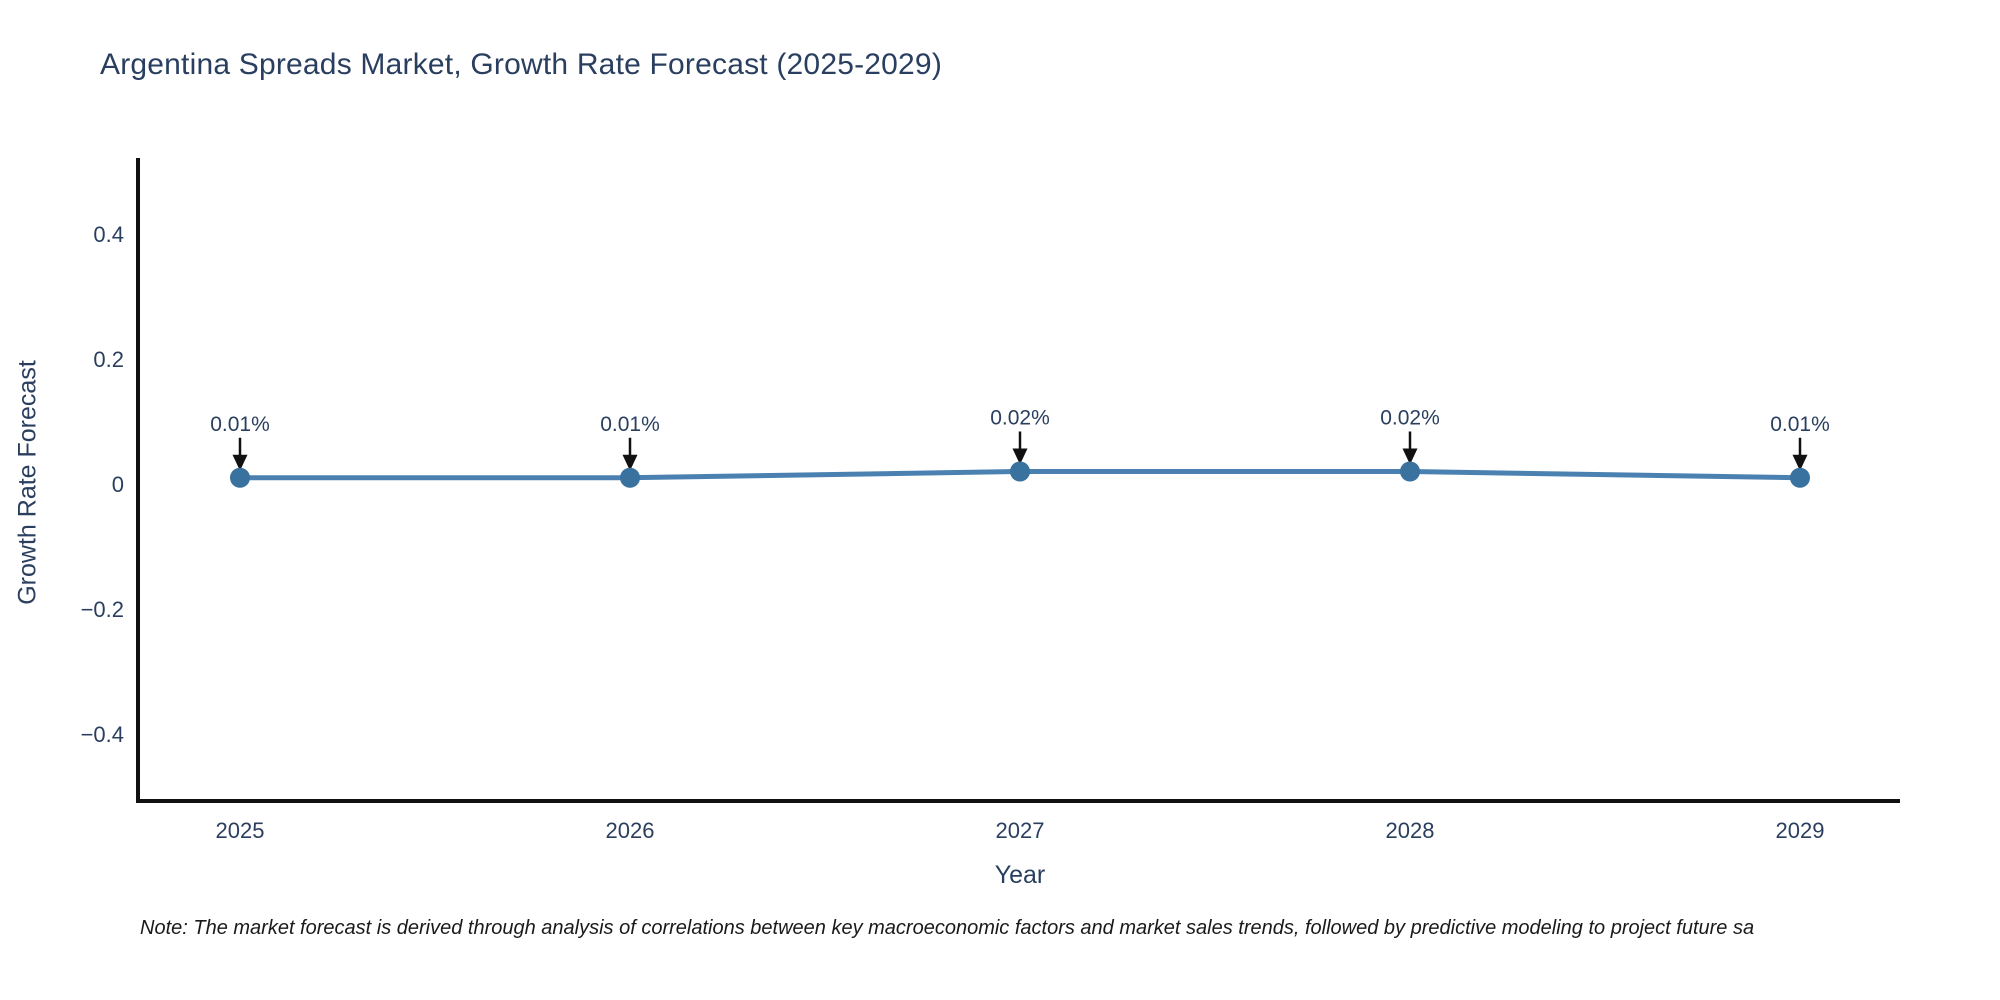  I want to click on y-tick-label: 0, so click(118, 484).